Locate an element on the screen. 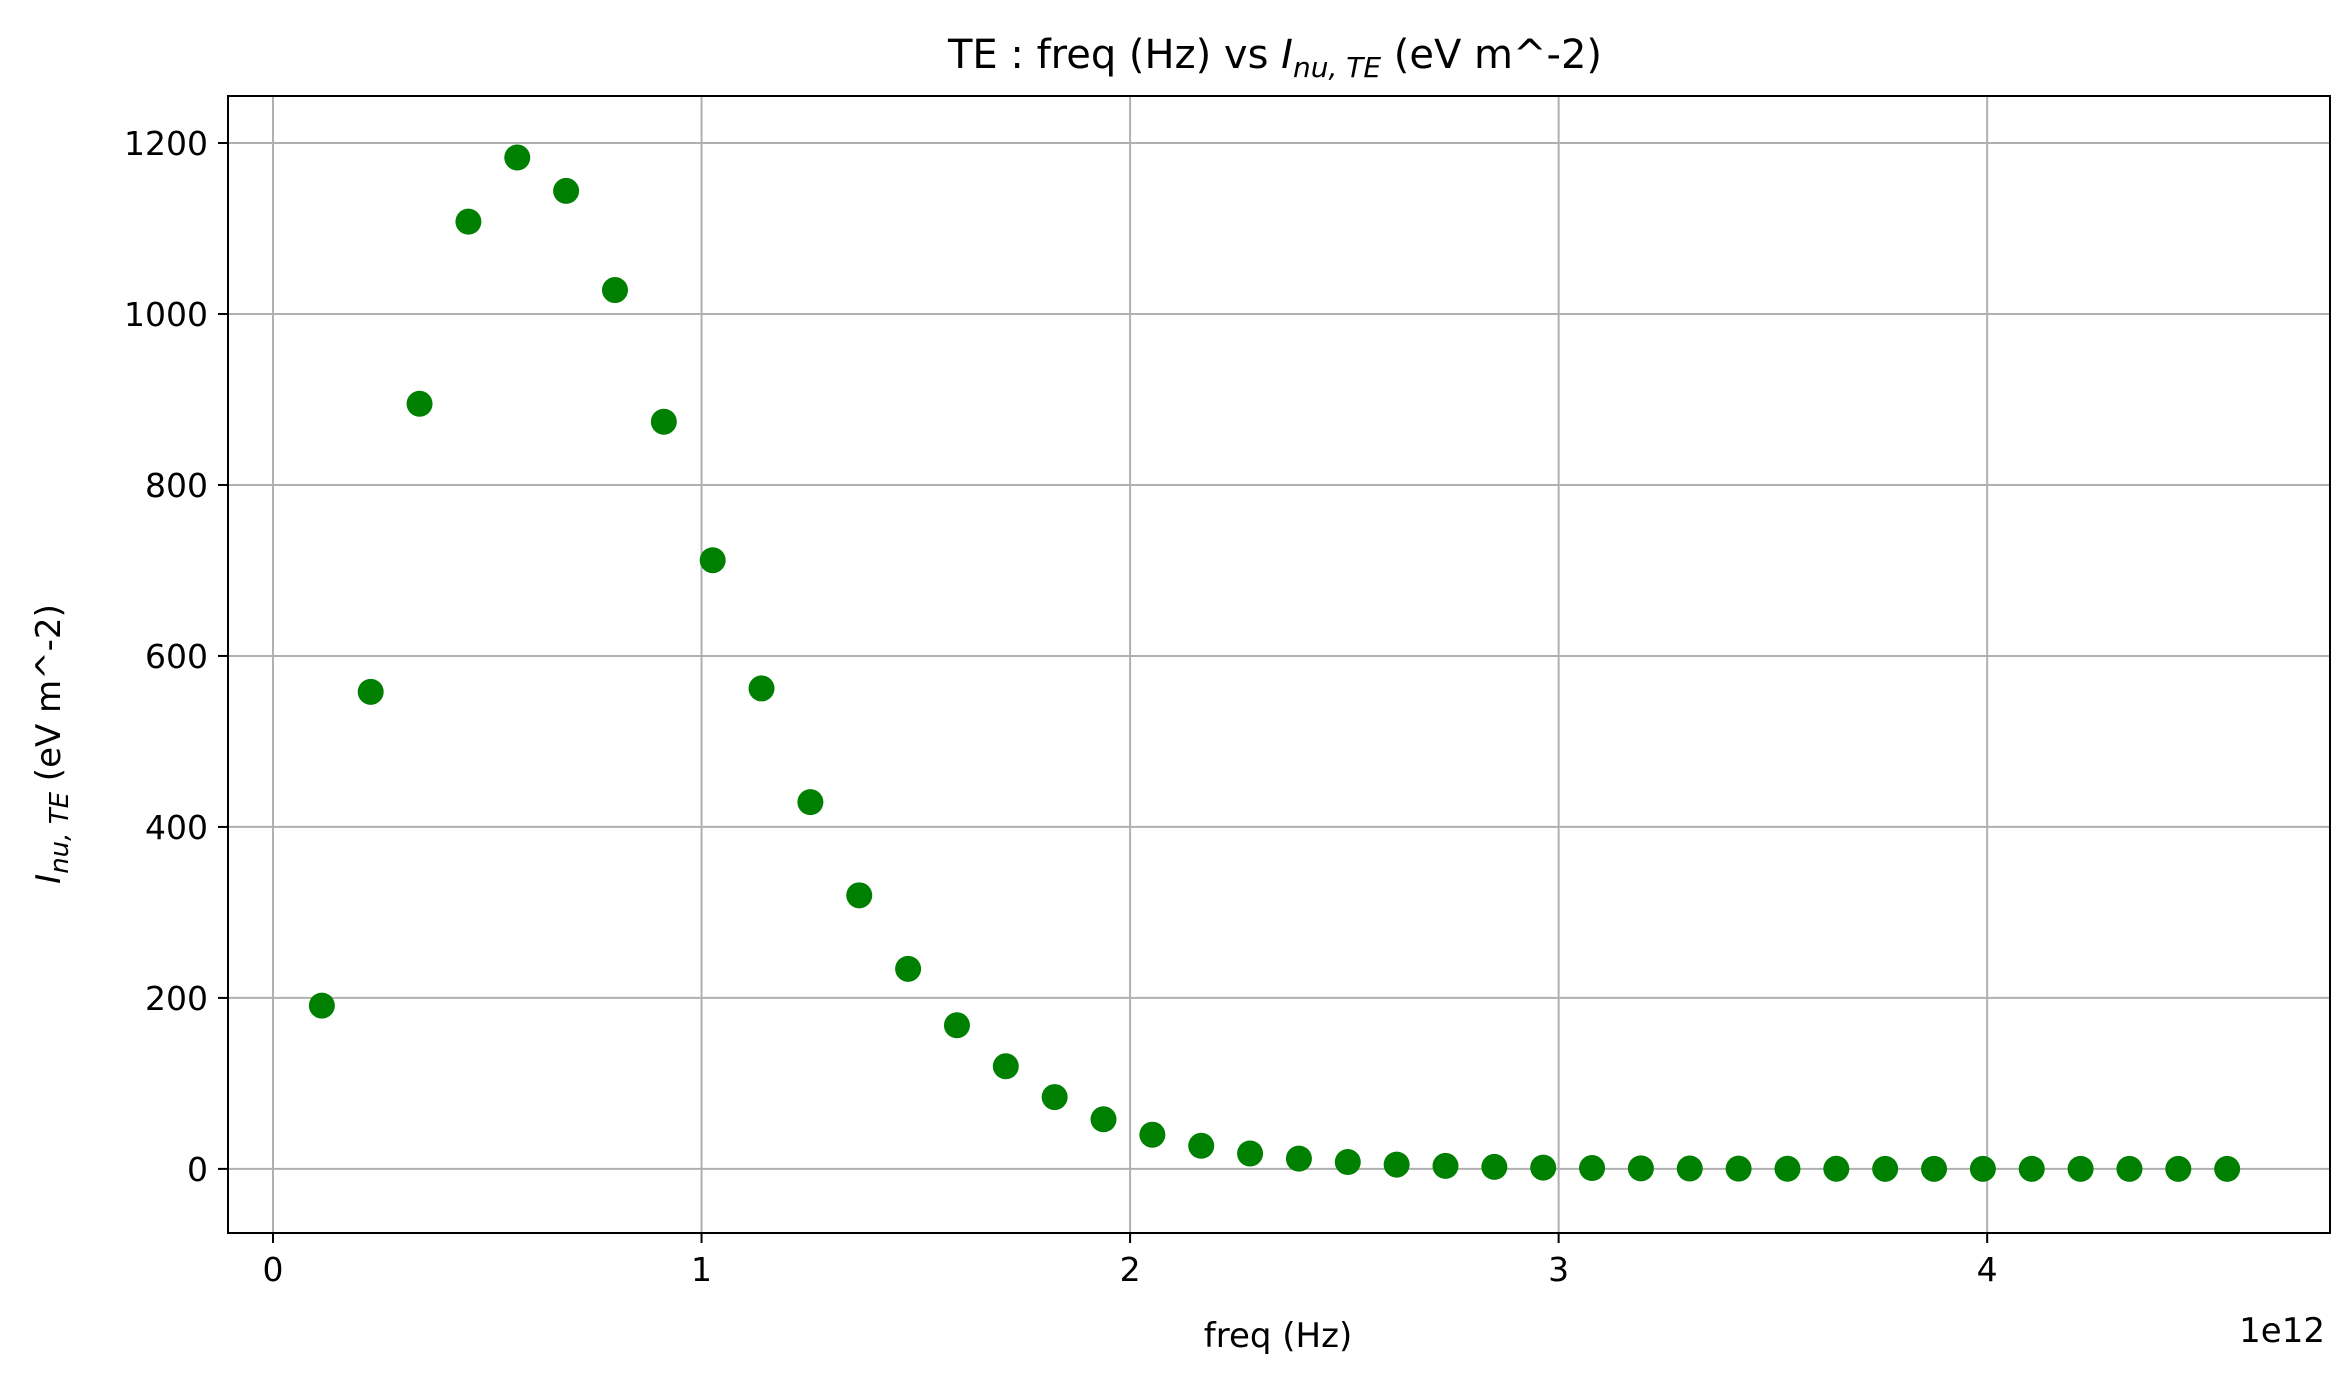 The image size is (2351, 1383). x-axis-offset-label: 1e12 is located at coordinates (2282, 1331).